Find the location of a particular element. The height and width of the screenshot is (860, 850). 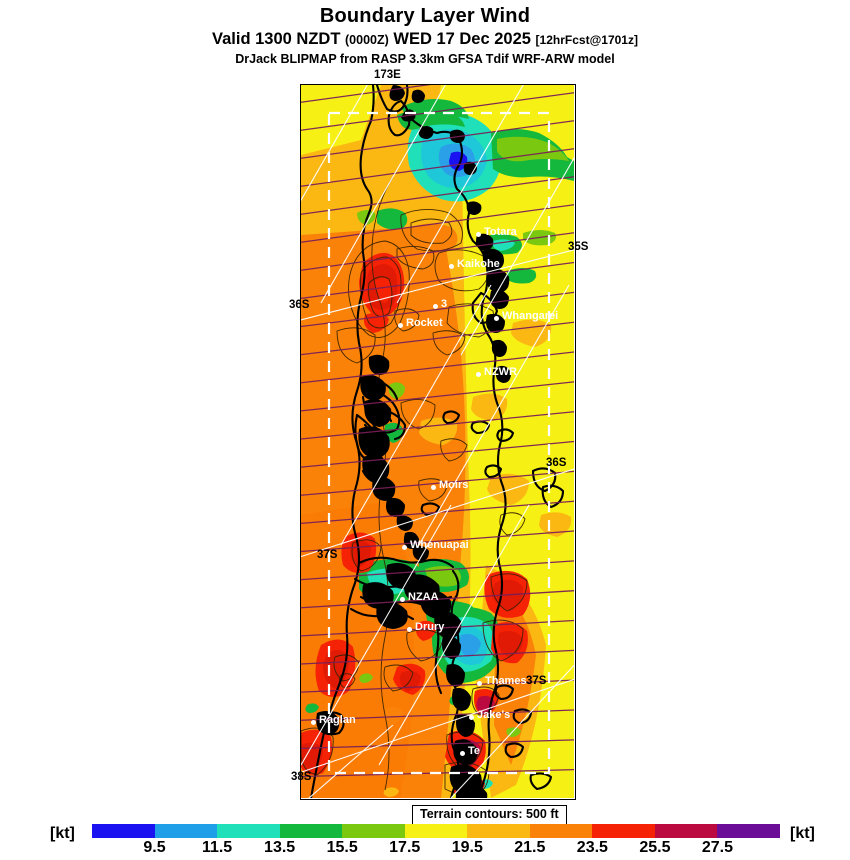

station-label: Whangarei is located at coordinates (530, 316).